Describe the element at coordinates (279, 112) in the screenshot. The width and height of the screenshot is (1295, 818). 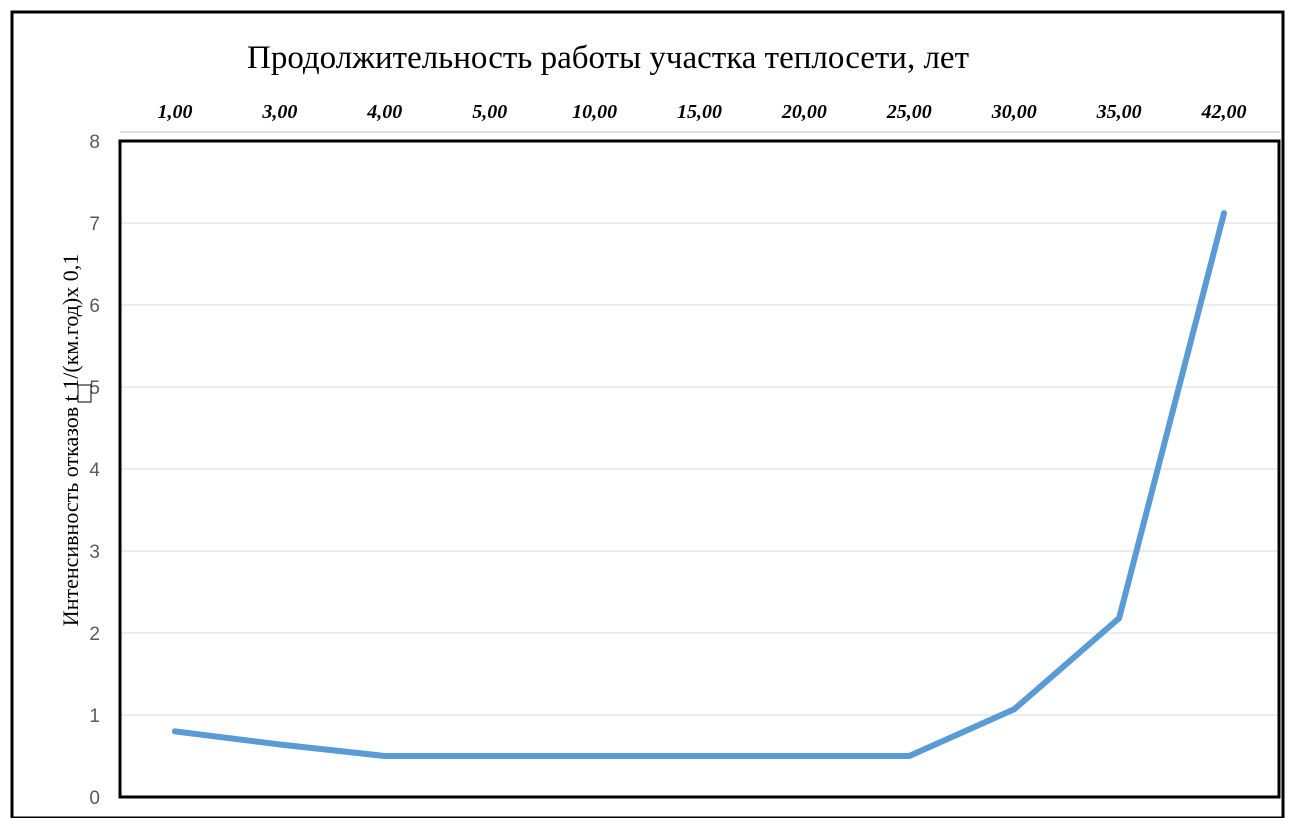
I see `x-tick-label: 3,00` at that location.